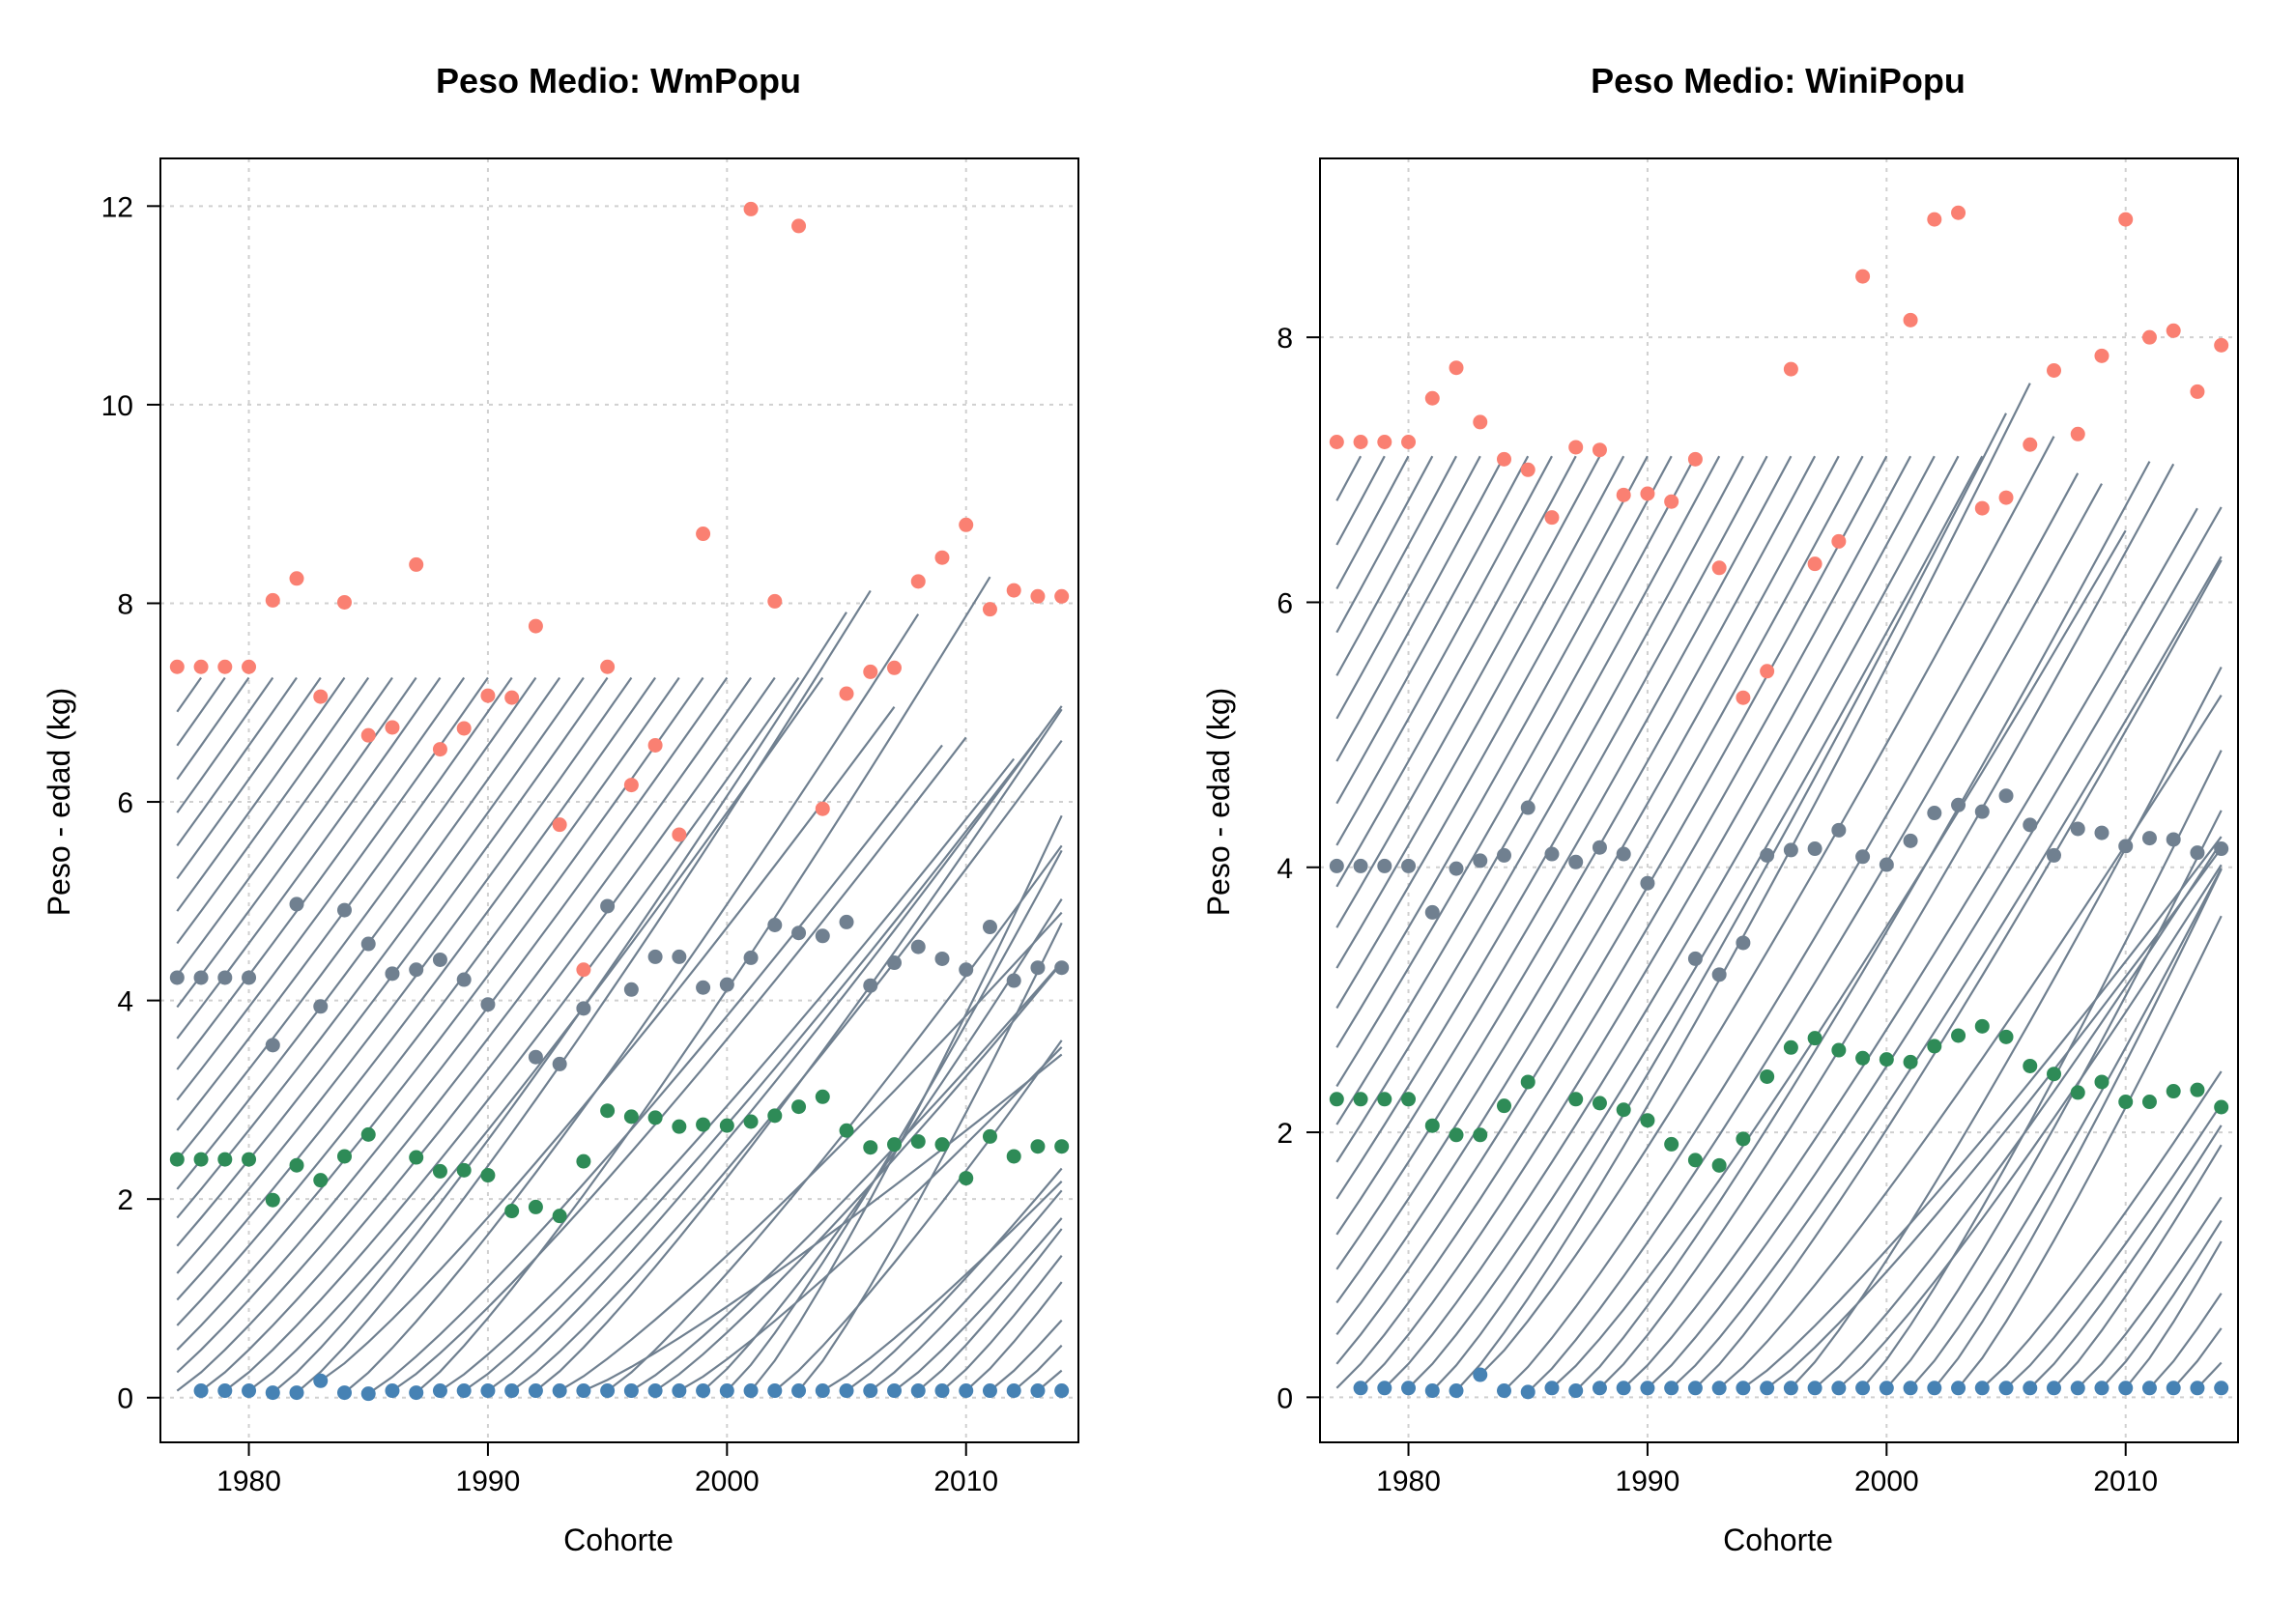 Image resolution: width=2296 pixels, height=1623 pixels. Describe the element at coordinates (248, 1481) in the screenshot. I see `x-tick-label: 1980` at that location.